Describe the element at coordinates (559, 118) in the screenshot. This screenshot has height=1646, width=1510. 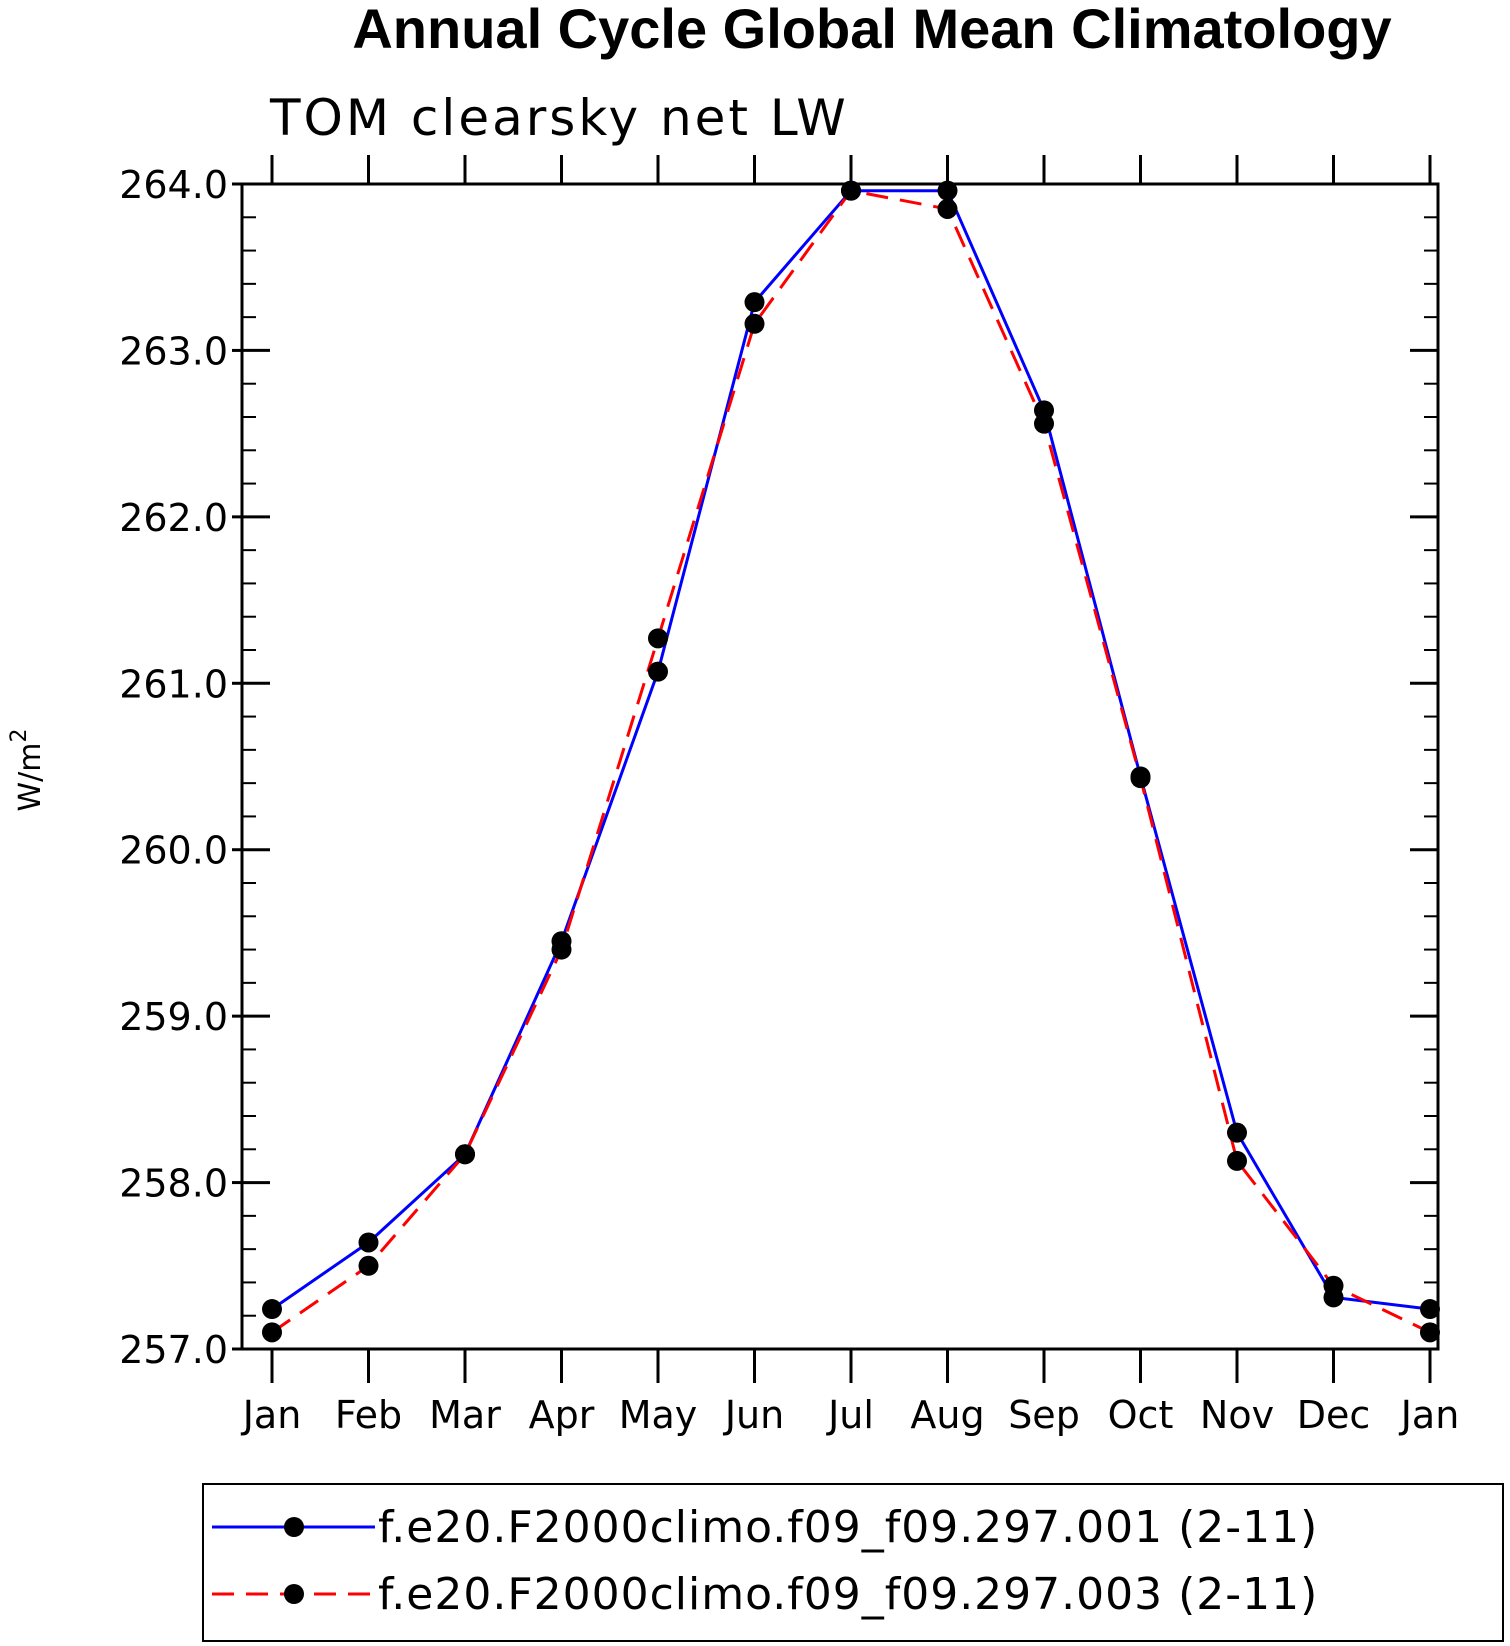
I see `chart-subtitle: TOM clearsky net LW` at that location.